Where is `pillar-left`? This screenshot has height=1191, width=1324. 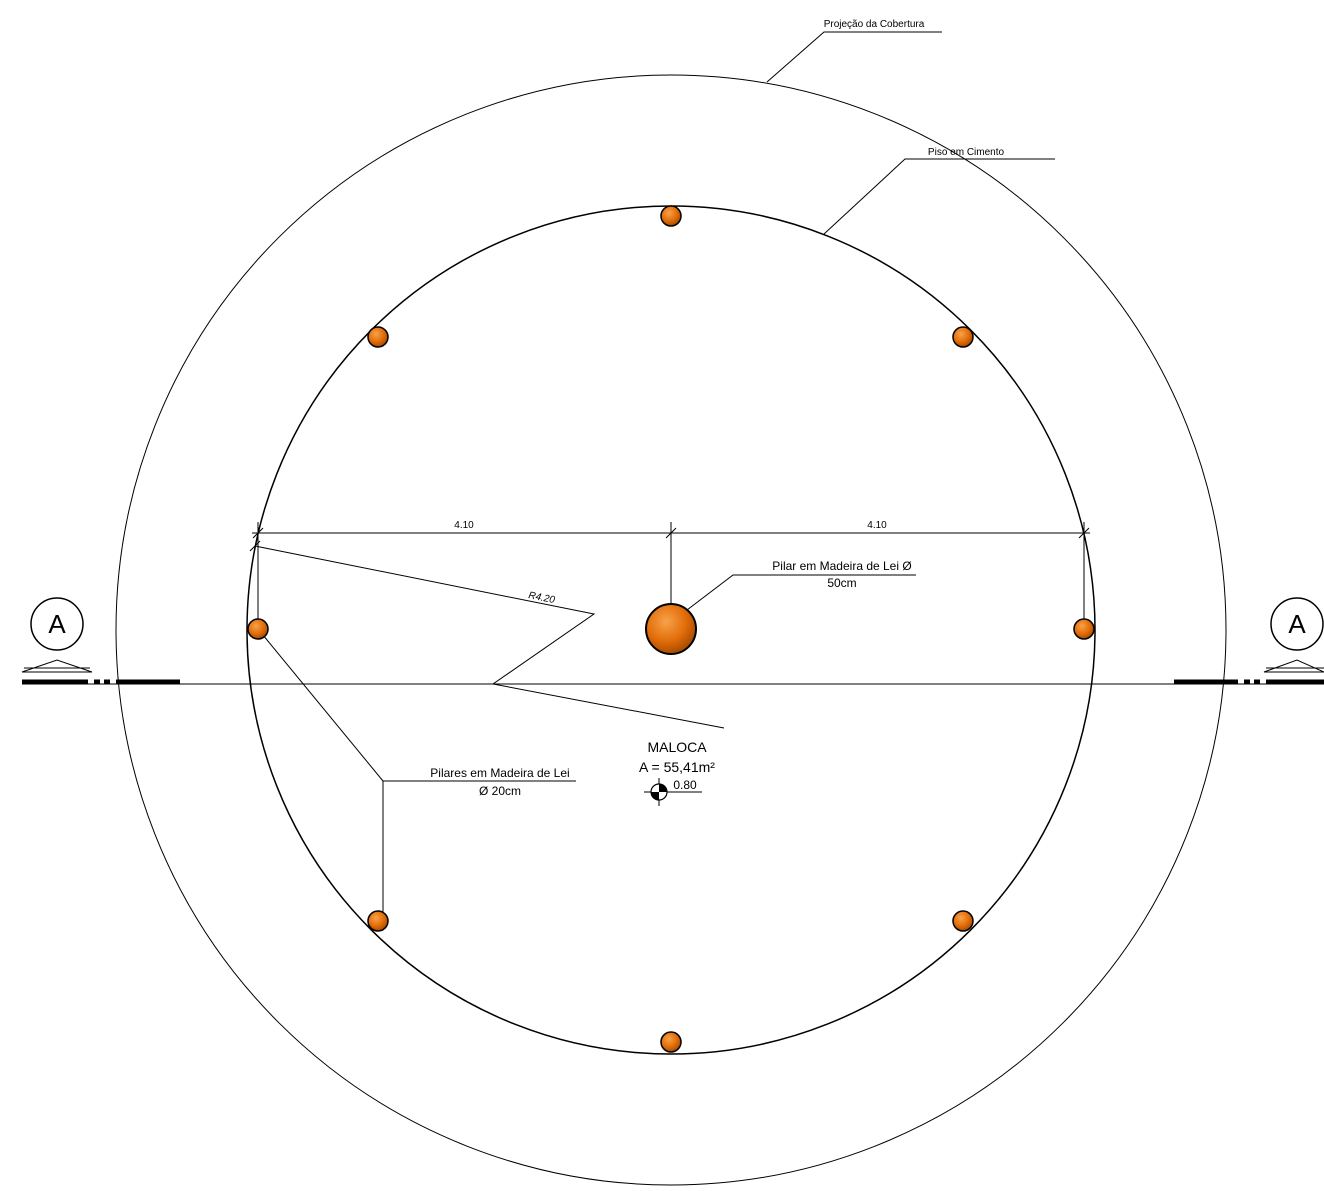 pillar-left is located at coordinates (258, 629).